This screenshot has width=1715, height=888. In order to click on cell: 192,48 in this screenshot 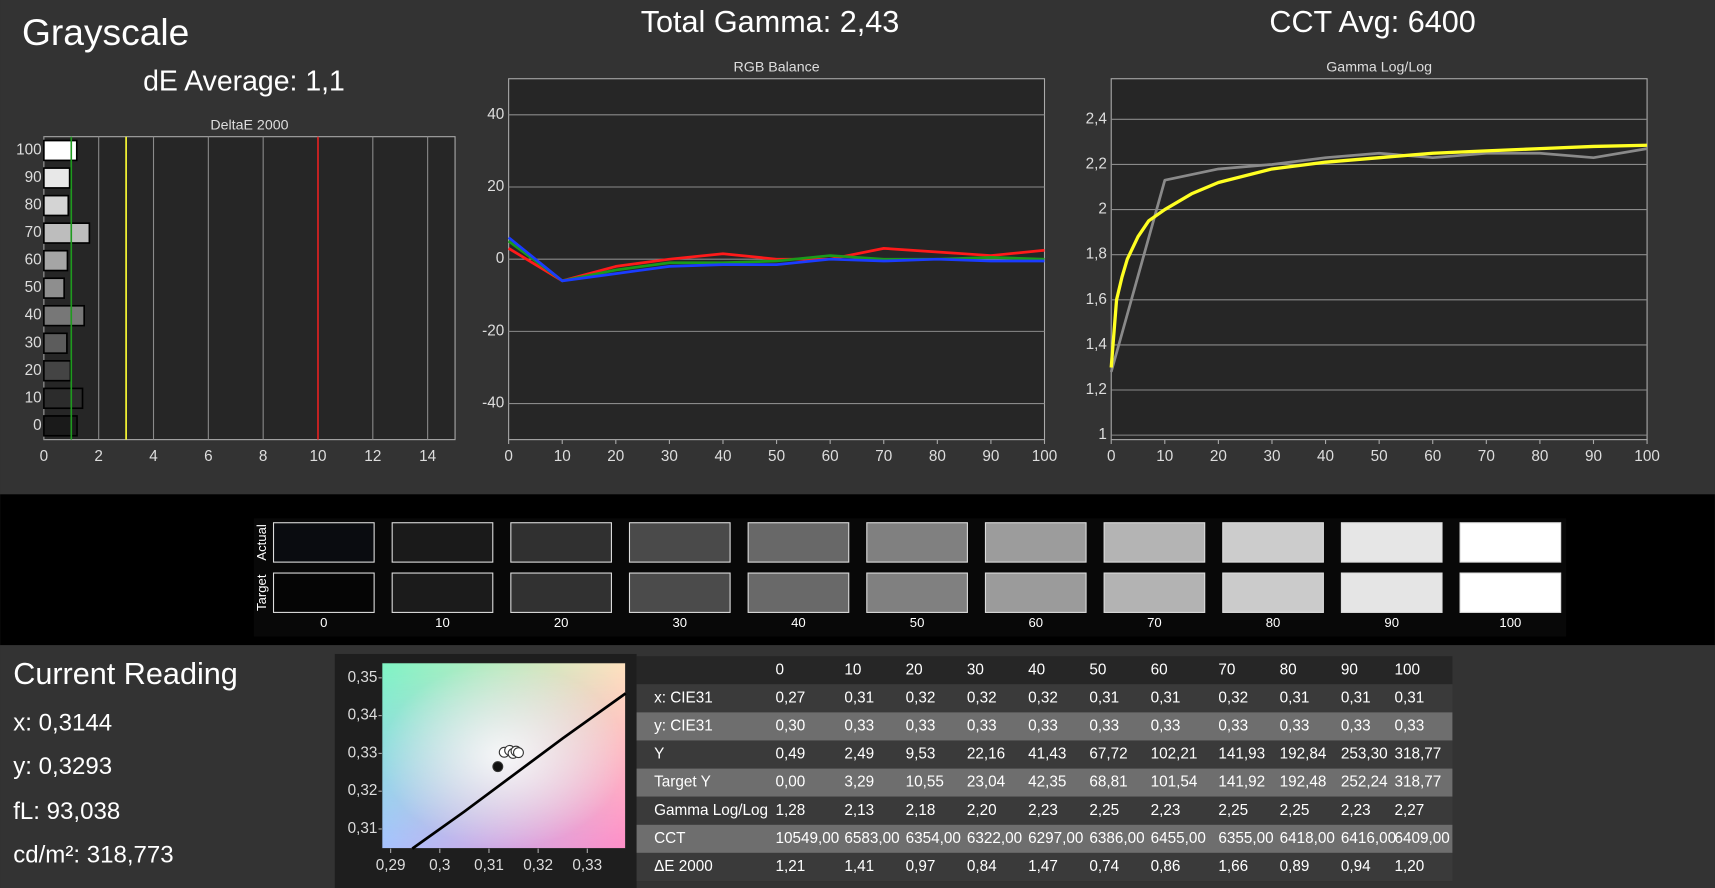, I will do `click(1303, 782)`.